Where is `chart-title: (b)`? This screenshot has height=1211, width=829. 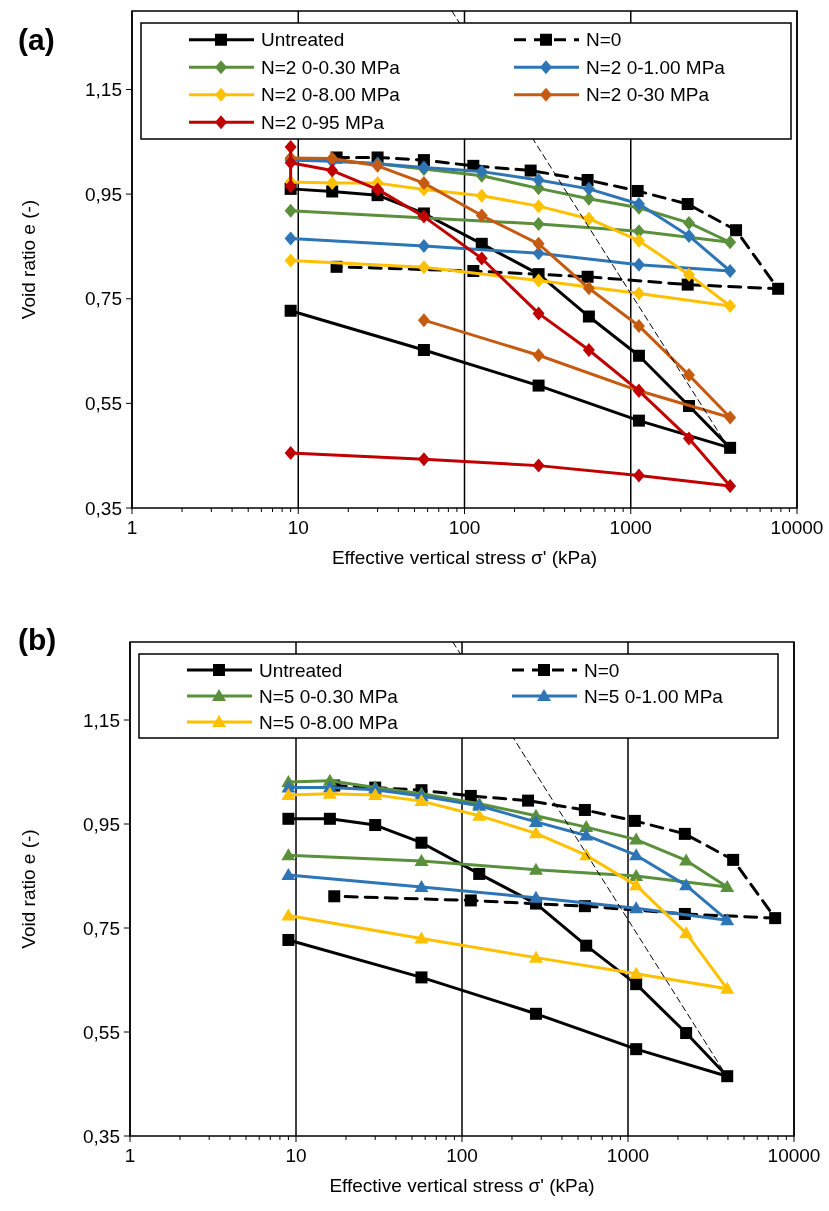
chart-title: (b) is located at coordinates (37, 639).